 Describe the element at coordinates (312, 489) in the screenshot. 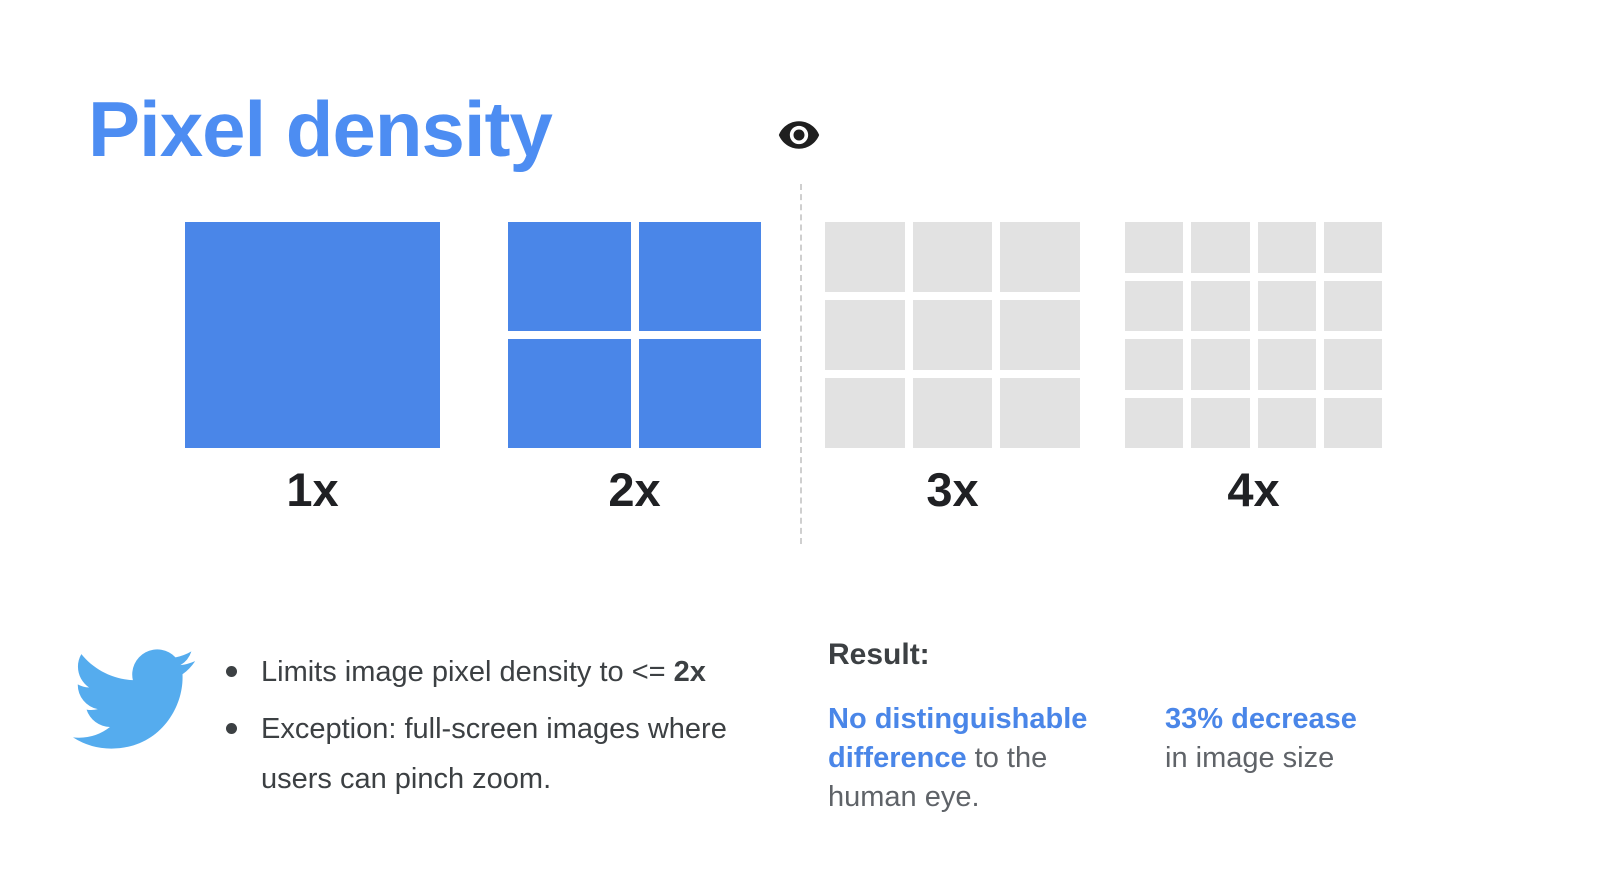

I see `grid-label-1x: 1x` at that location.